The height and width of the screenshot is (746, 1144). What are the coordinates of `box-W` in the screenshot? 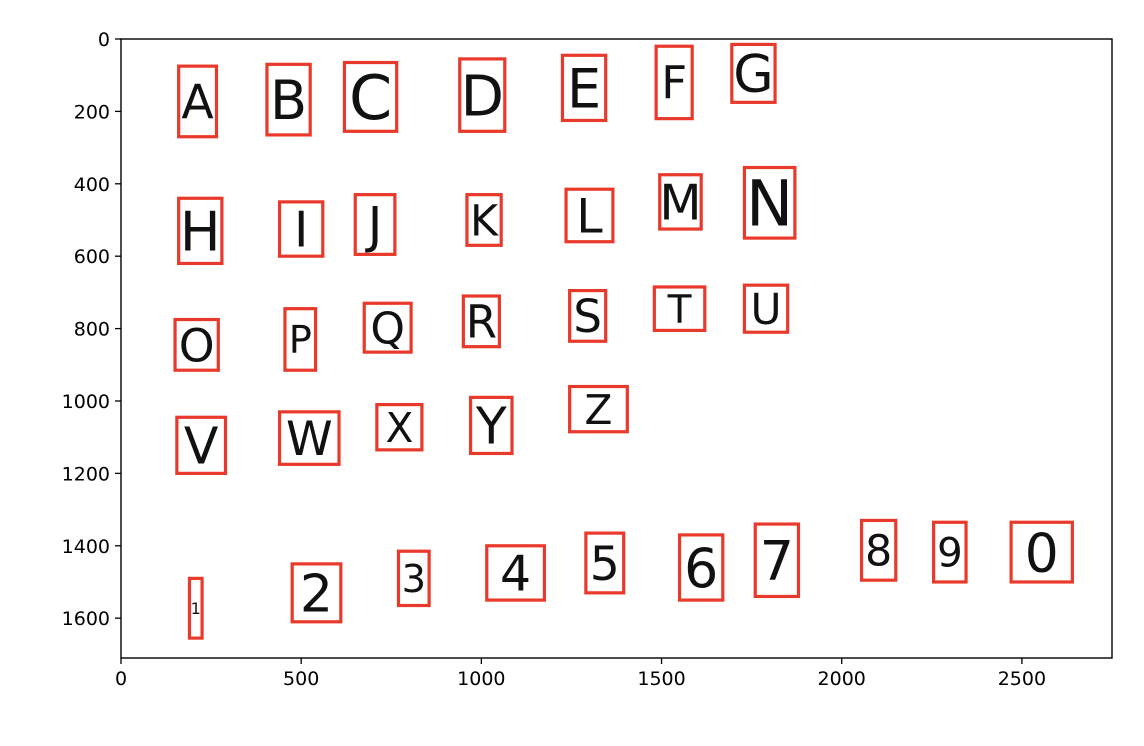 It's located at (309, 438).